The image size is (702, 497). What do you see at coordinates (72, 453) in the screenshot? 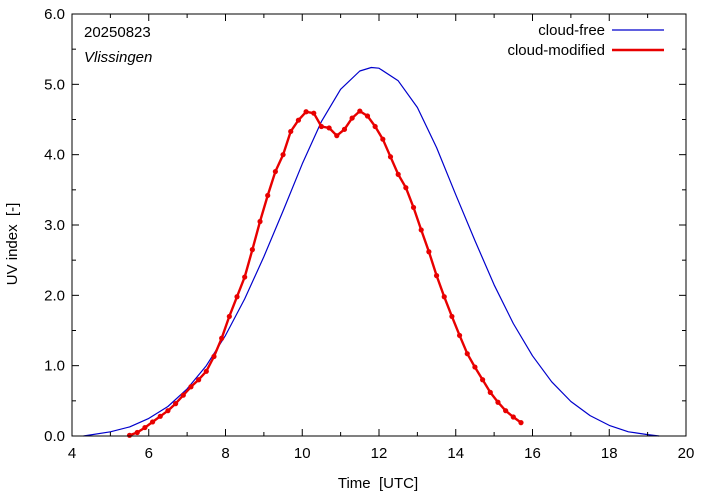
I see `x-tick-label-0: 4` at bounding box center [72, 453].